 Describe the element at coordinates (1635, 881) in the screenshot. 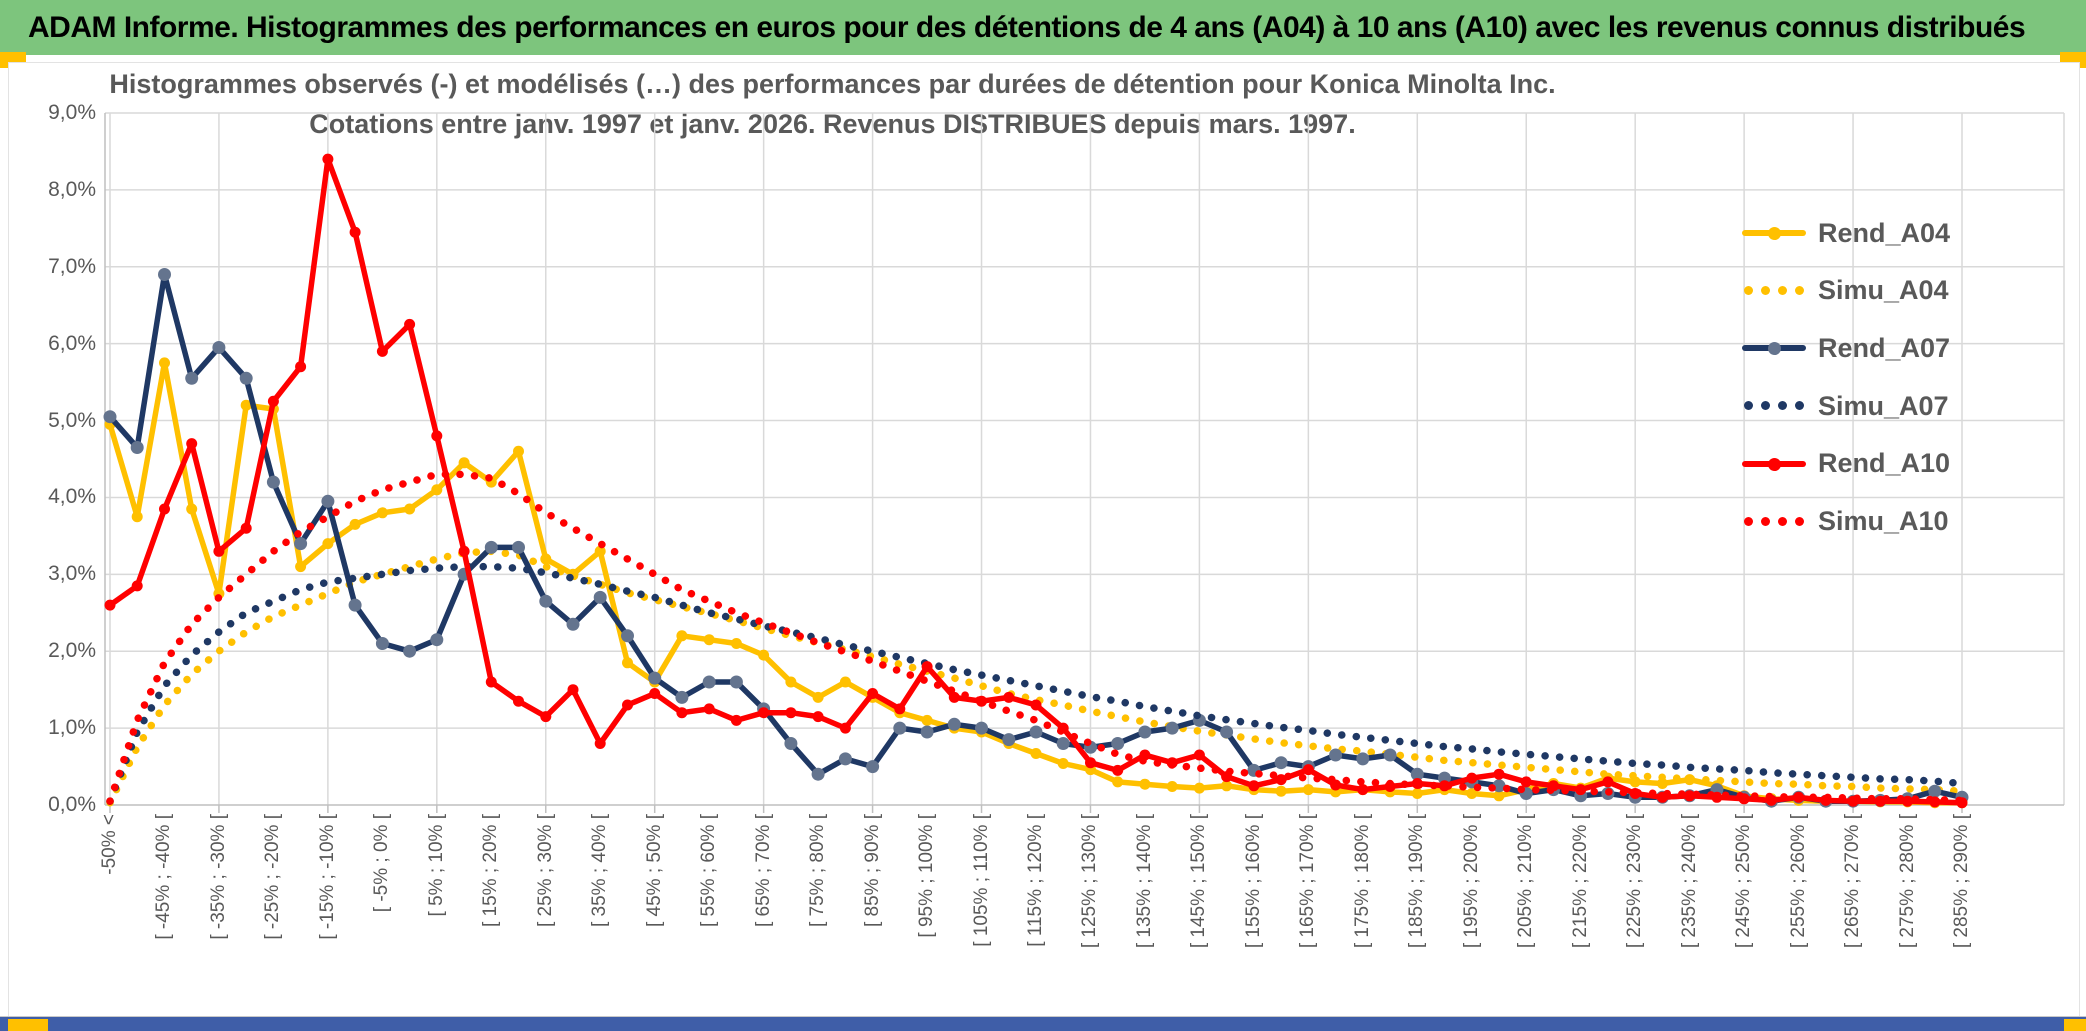

I see `x-axis-label: [ 225% ; 230% [` at that location.